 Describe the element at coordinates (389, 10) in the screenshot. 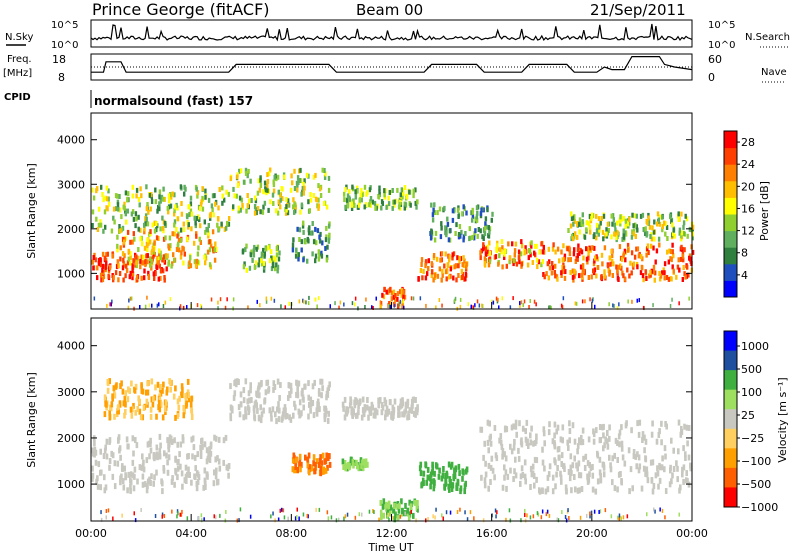

I see `beam-title: Beam 00` at that location.